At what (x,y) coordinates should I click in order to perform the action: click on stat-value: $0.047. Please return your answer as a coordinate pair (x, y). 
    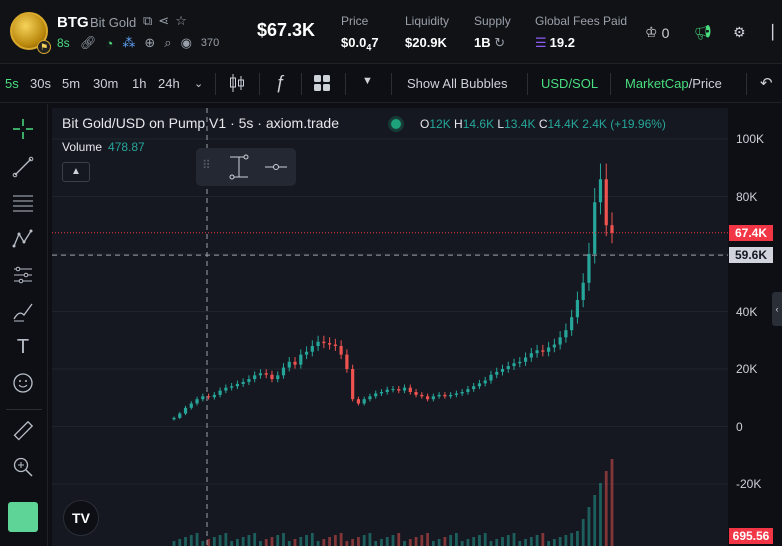
    Looking at the image, I should click on (360, 44).